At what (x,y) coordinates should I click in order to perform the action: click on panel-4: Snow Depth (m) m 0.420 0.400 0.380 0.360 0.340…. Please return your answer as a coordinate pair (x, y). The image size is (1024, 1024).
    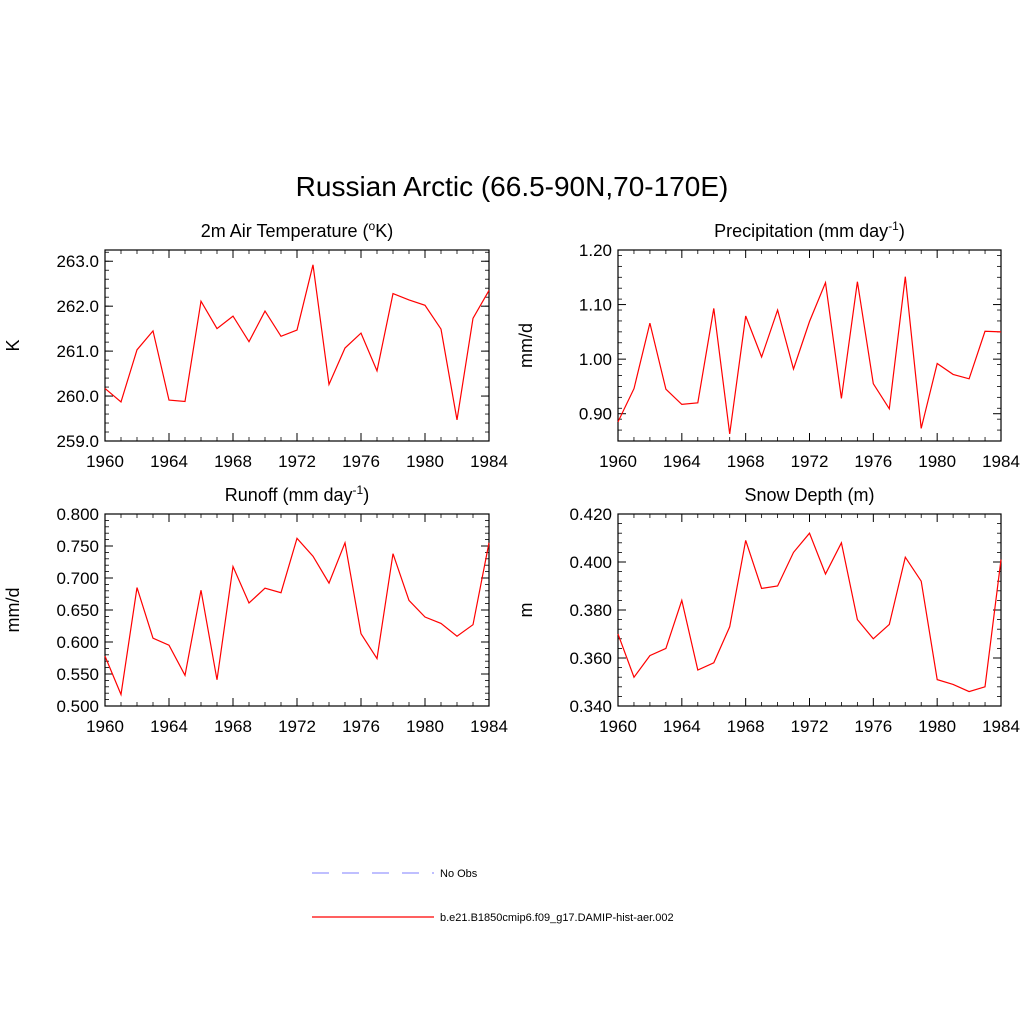
    Looking at the image, I should click on (768, 610).